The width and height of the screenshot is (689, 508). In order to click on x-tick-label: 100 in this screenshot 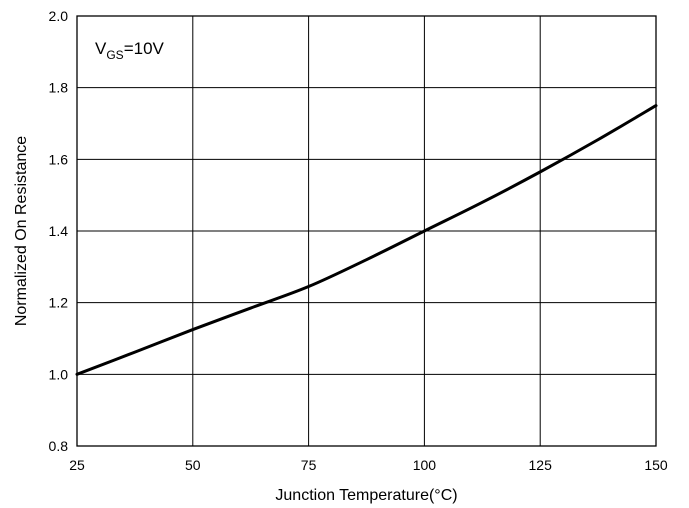, I will do `click(425, 465)`.